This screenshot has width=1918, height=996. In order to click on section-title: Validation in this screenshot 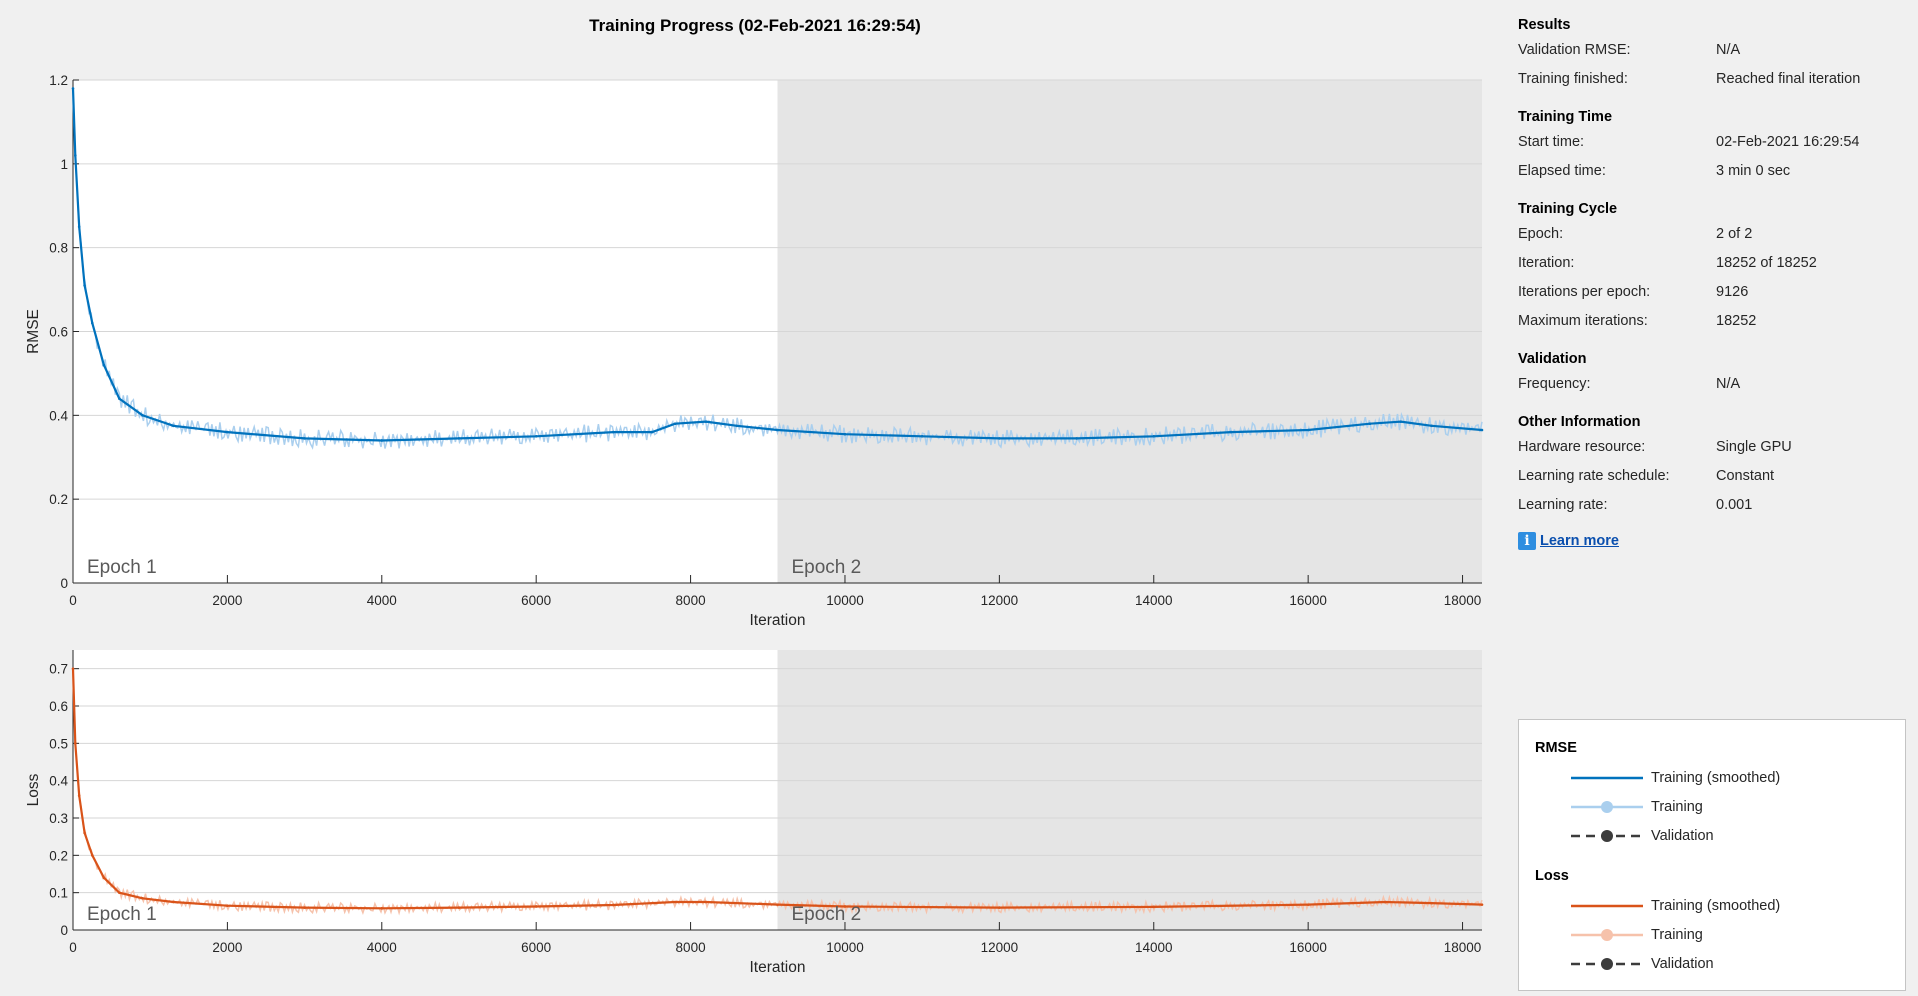, I will do `click(1552, 359)`.